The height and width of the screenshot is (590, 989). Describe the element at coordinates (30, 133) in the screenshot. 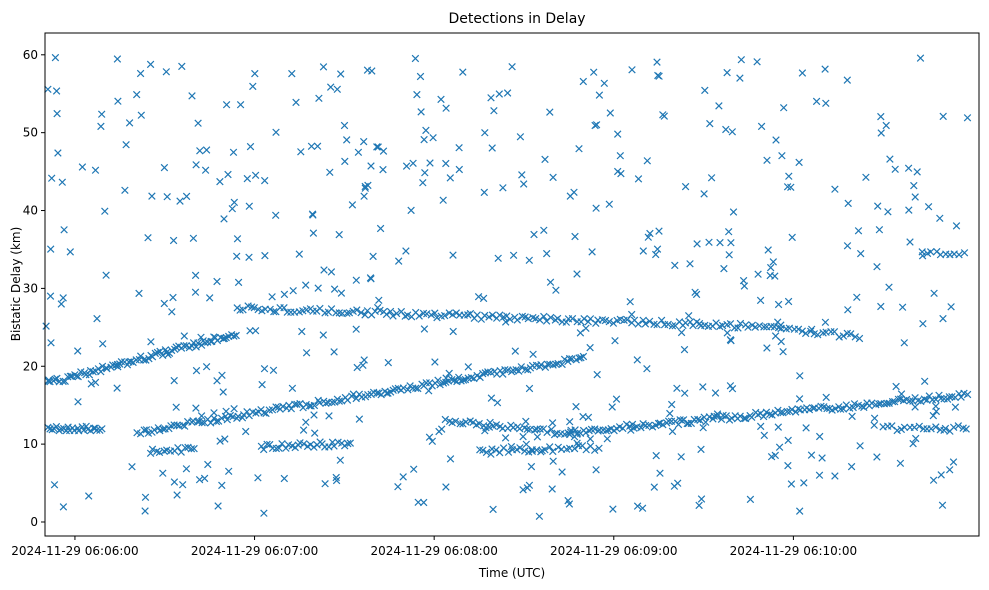

I see `y-tick-label: 50` at that location.